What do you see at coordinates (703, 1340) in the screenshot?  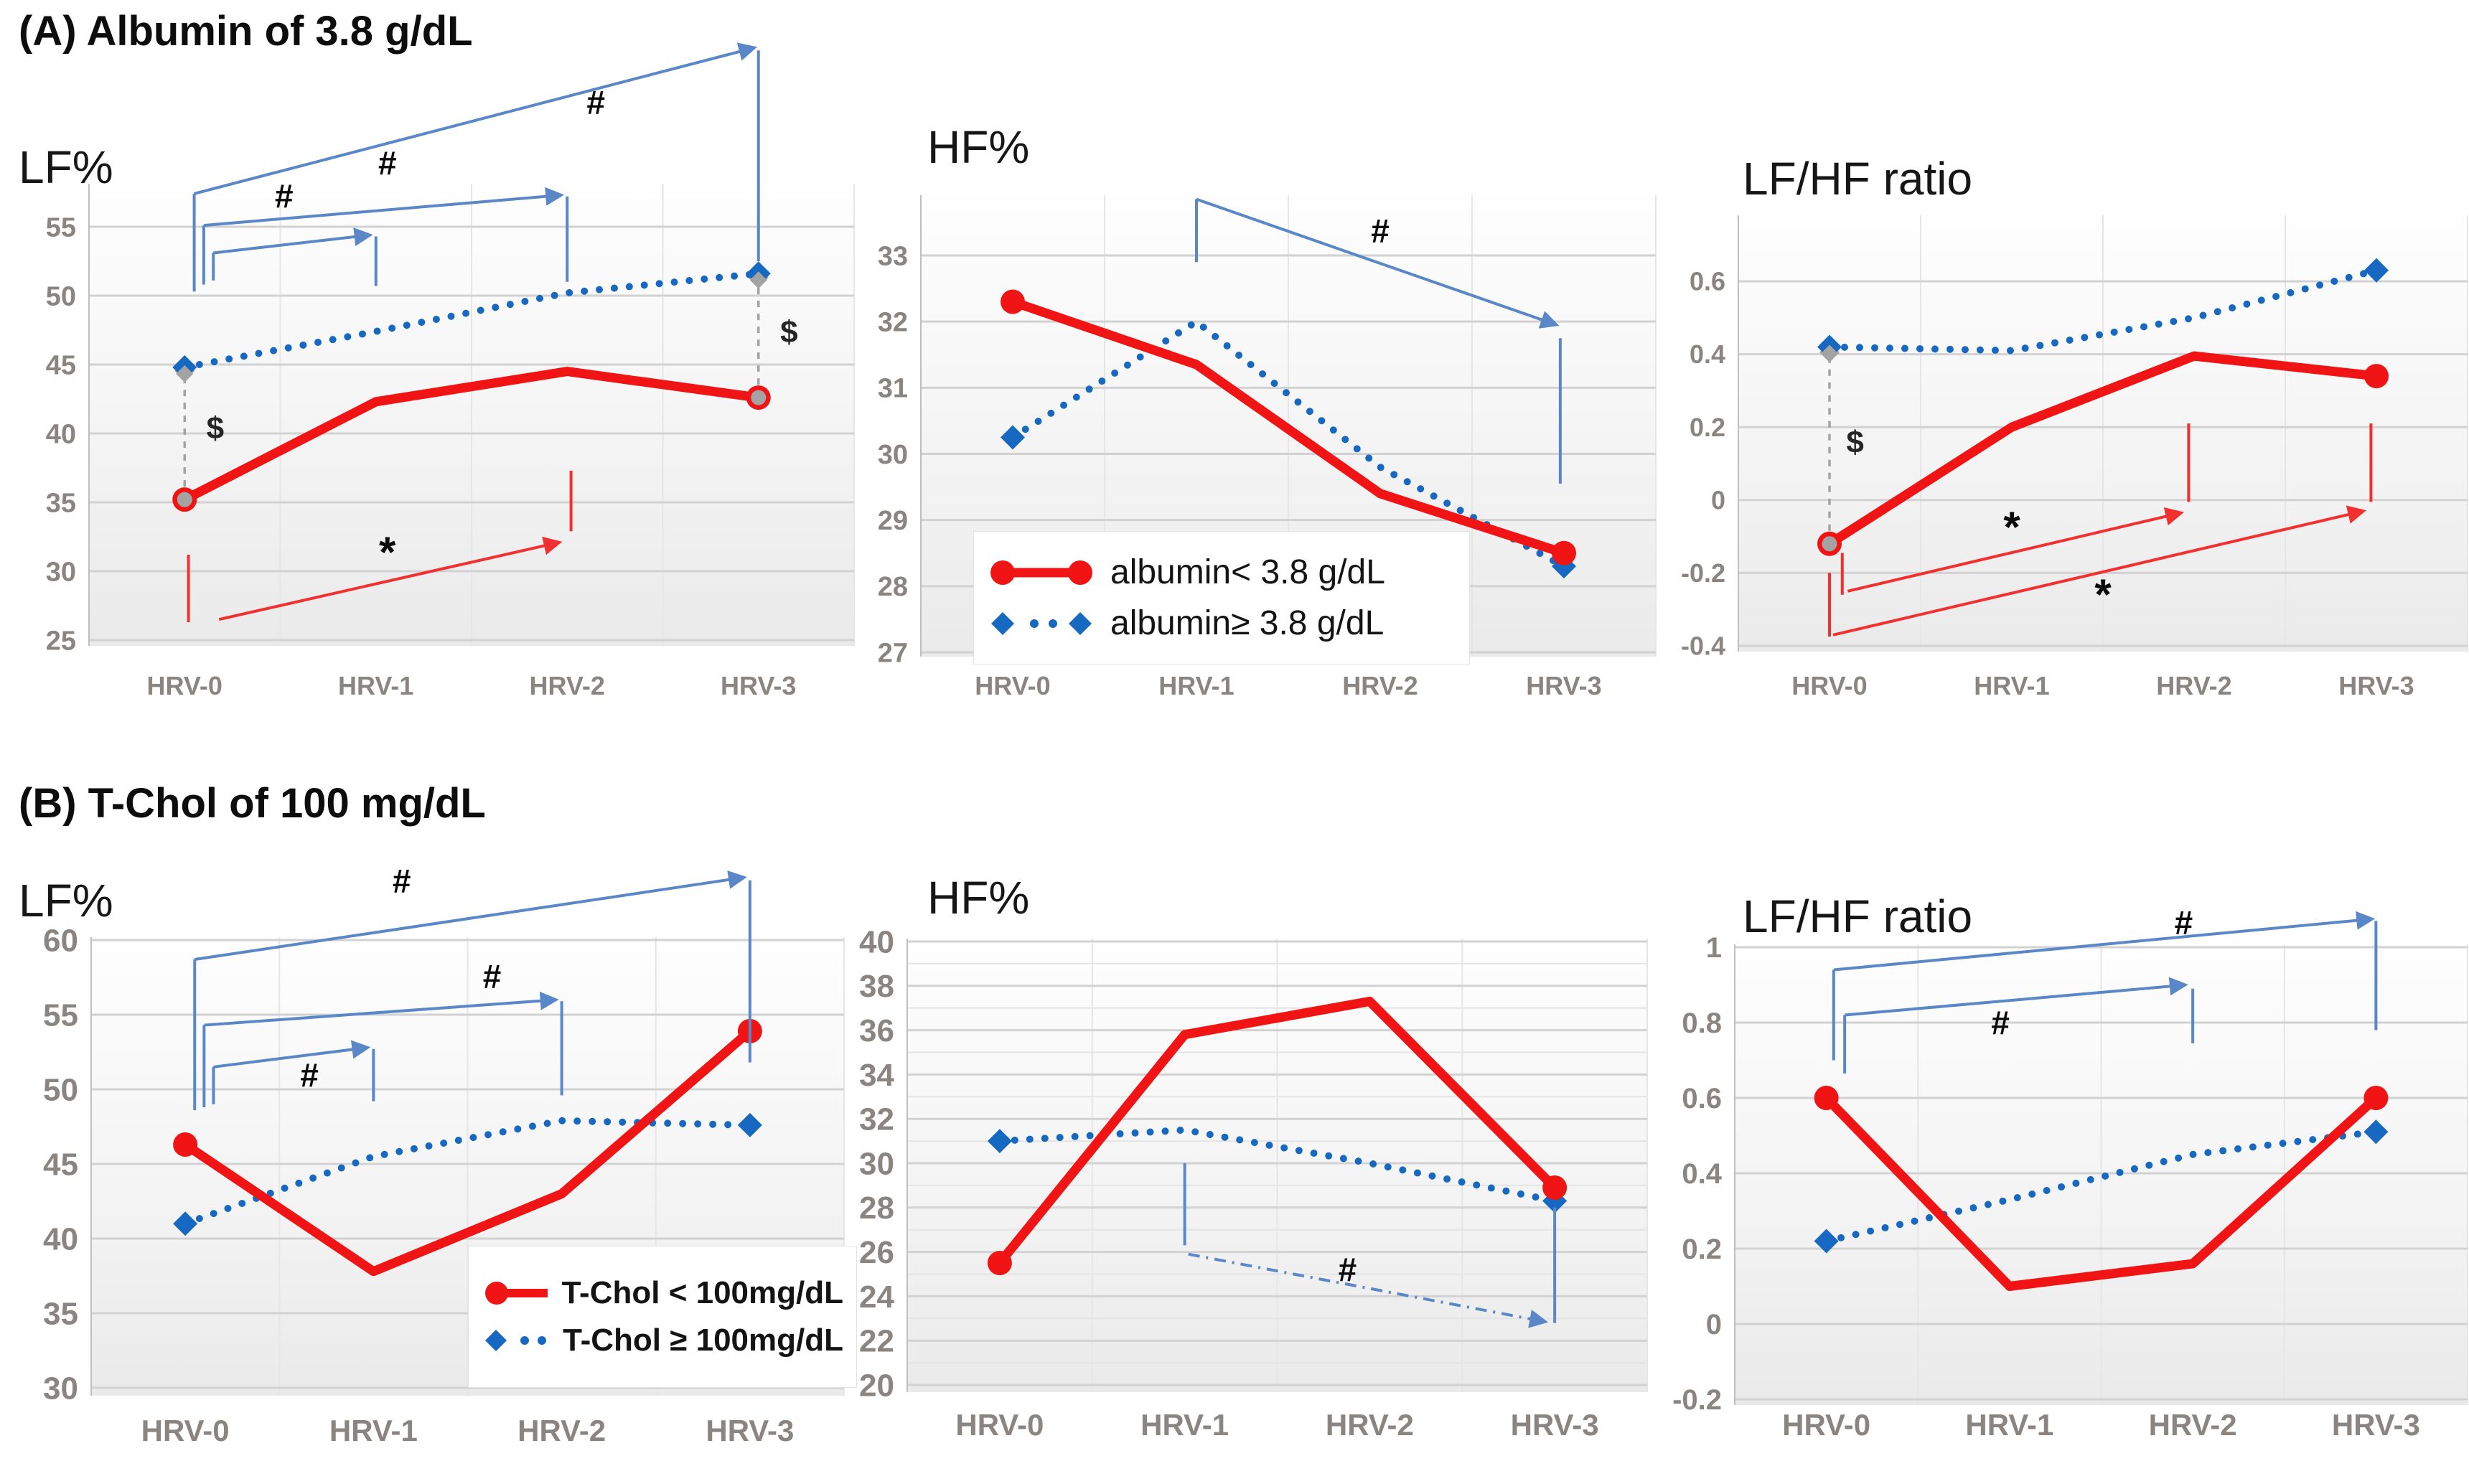 I see `legend-label: T-Chol ≥ 100mg/dL` at bounding box center [703, 1340].